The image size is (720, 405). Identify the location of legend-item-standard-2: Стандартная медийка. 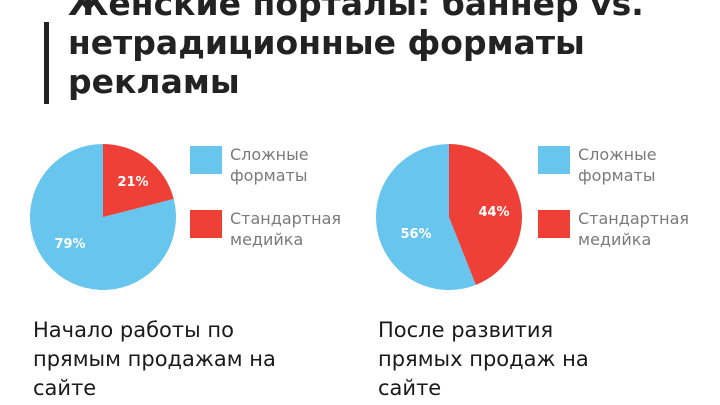
(623, 229).